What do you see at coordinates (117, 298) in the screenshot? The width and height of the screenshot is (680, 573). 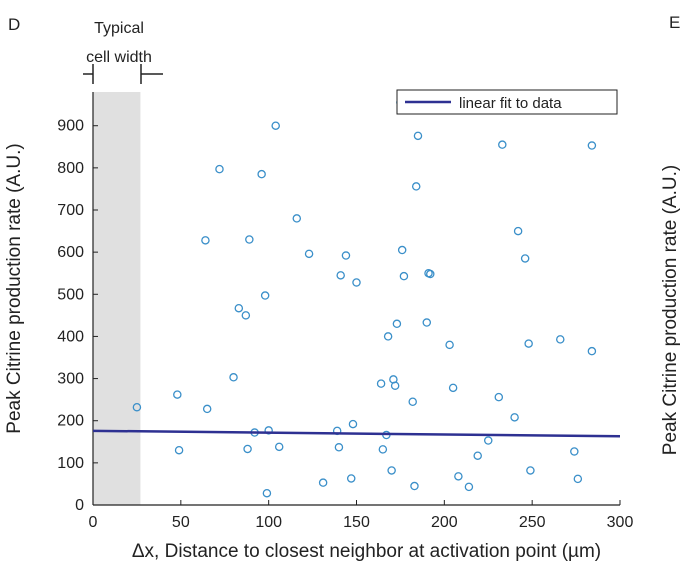 I see `cell-width-shaded-region` at bounding box center [117, 298].